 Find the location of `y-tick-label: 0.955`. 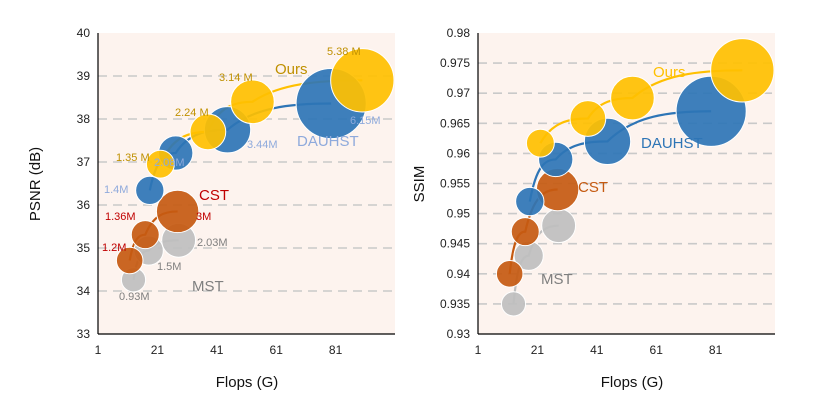

y-tick-label: 0.955 is located at coordinates (455, 184).